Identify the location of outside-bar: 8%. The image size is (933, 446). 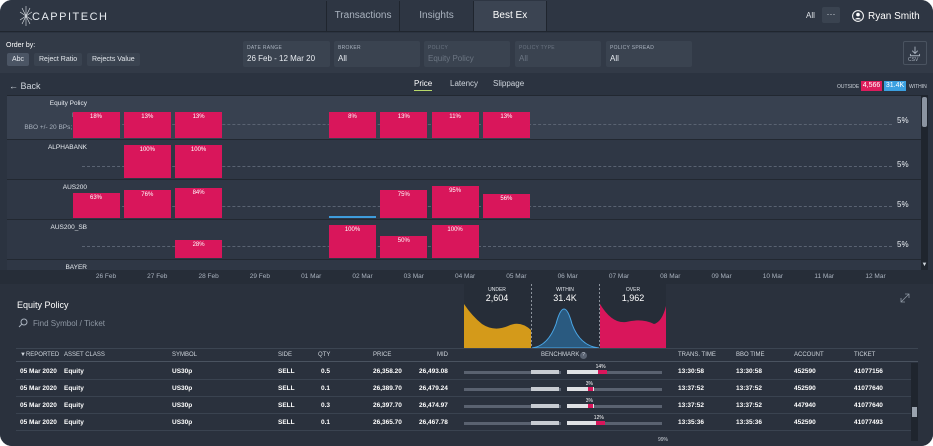
(352, 125).